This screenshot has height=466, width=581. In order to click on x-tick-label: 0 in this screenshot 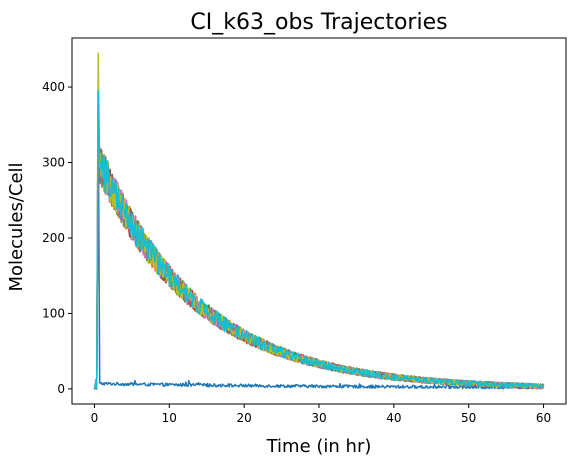, I will do `click(95, 418)`.